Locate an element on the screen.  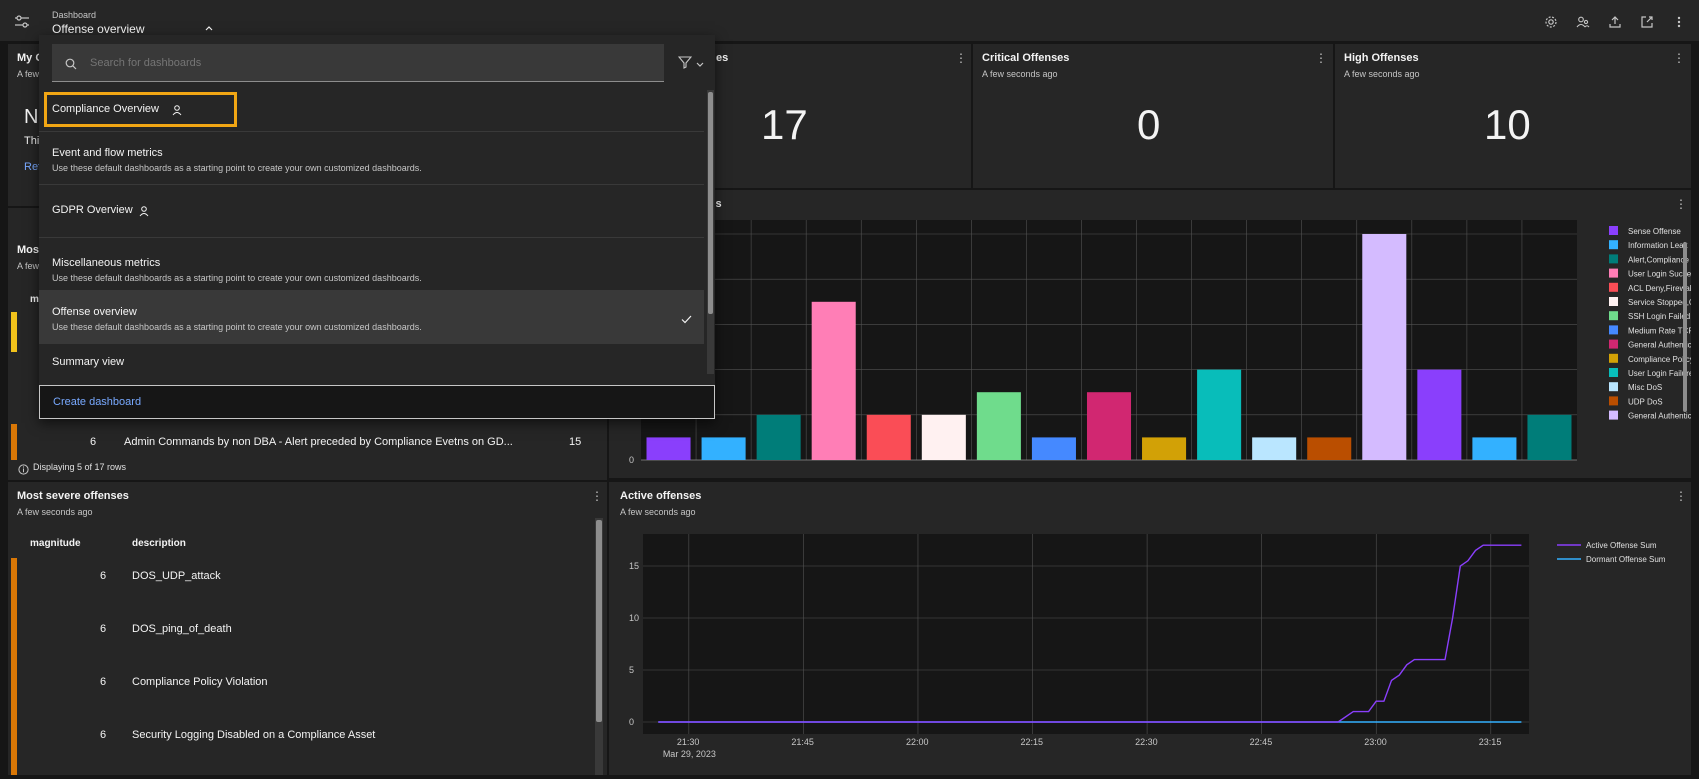
tile-title: High Offenses is located at coordinates (1381, 58).